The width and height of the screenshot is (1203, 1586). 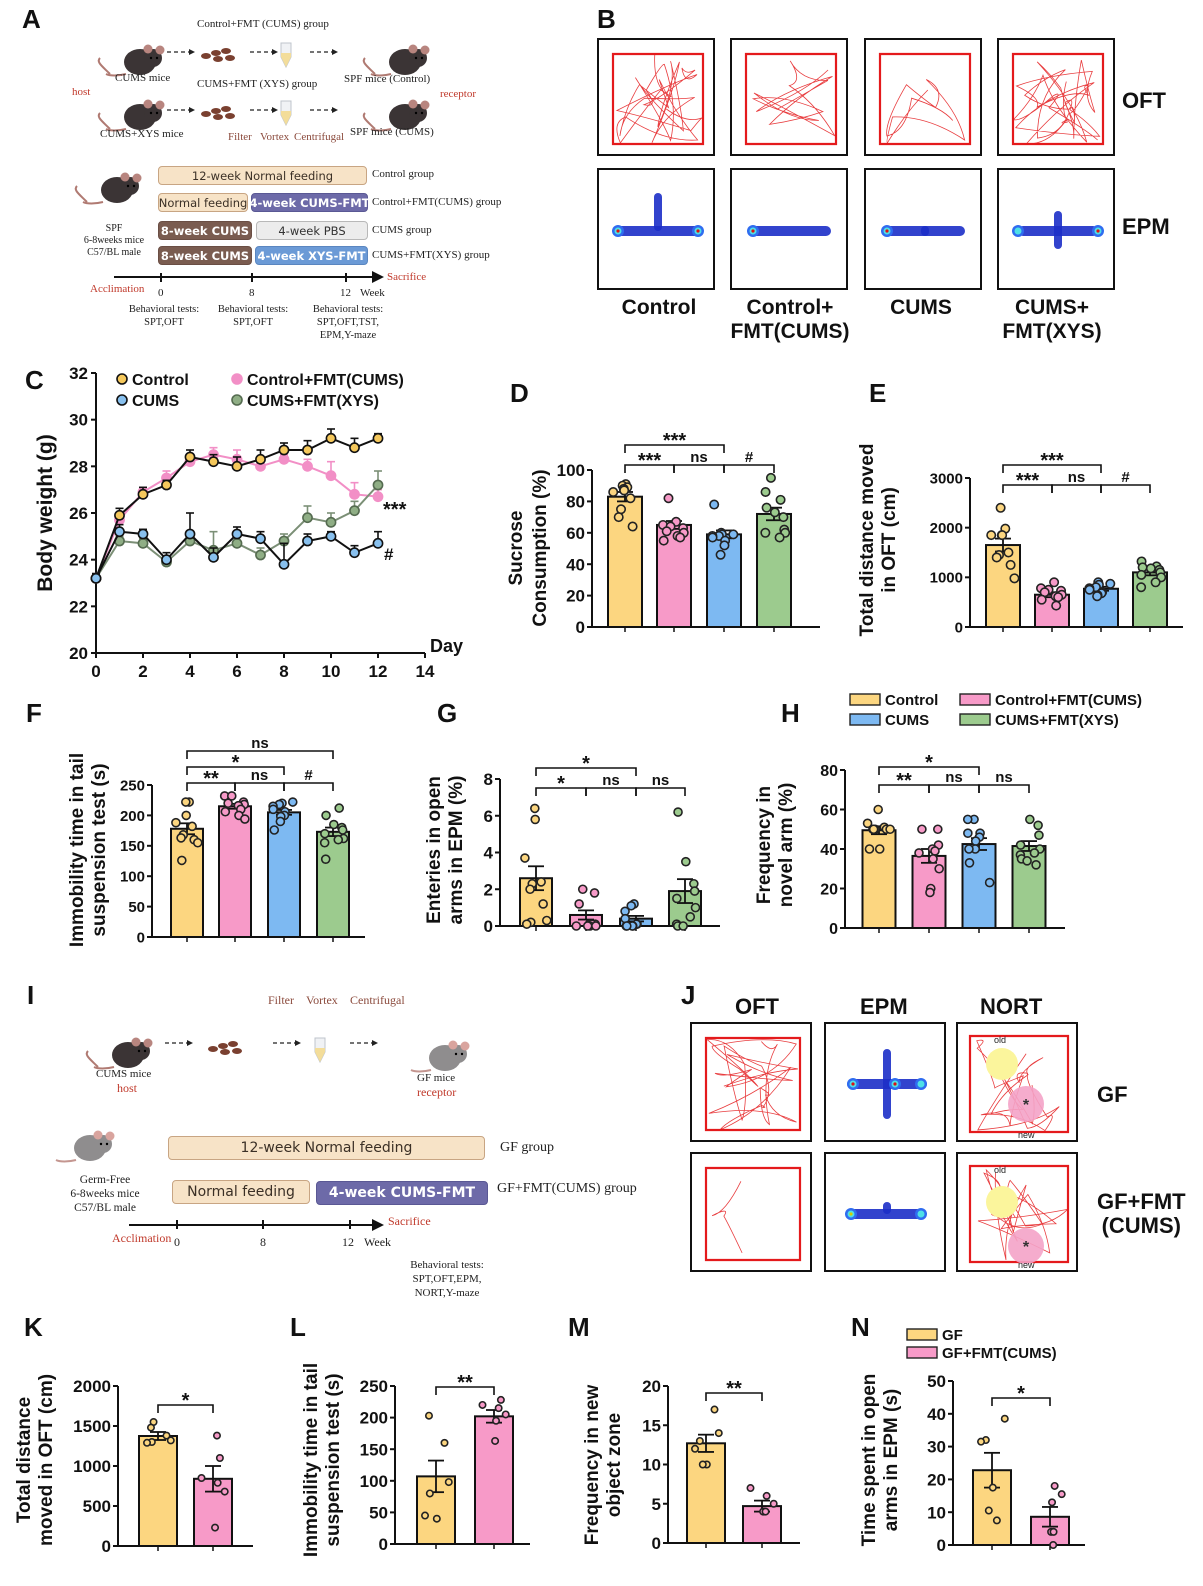 I want to click on col-label-oft: OFT, so click(x=757, y=1006).